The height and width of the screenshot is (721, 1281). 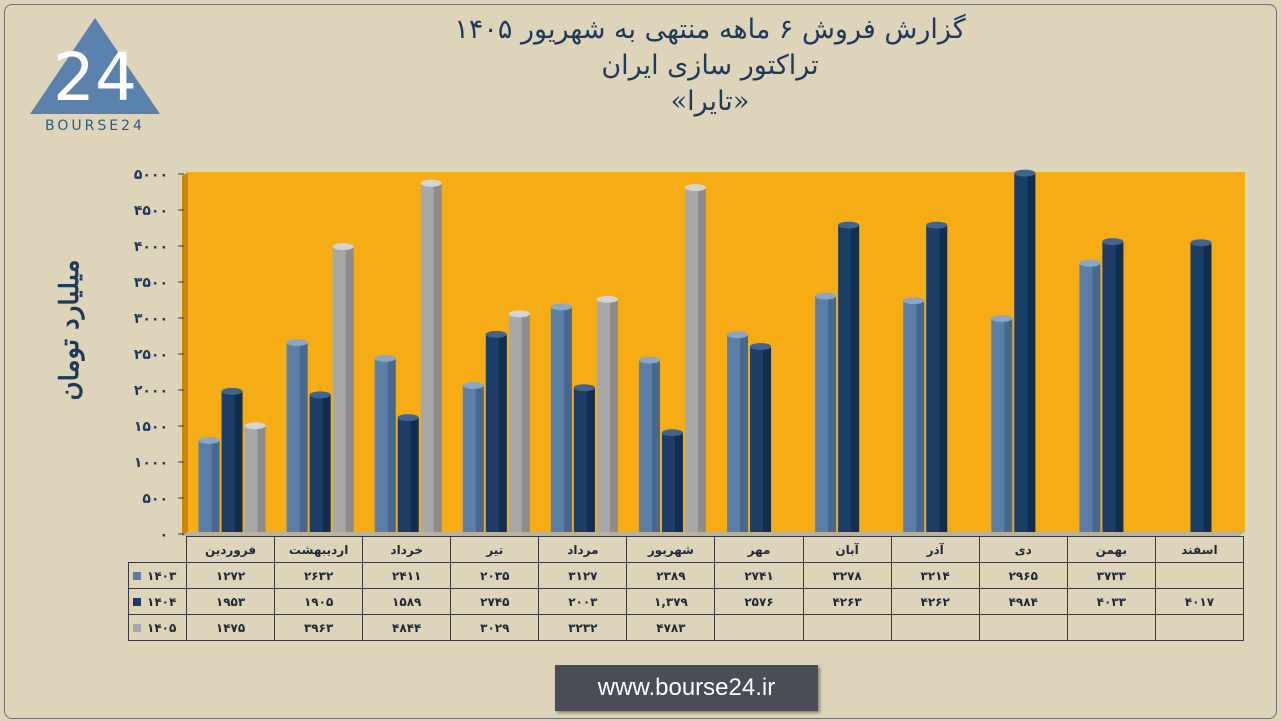 I want to click on category-label: دی, so click(x=1023, y=549).